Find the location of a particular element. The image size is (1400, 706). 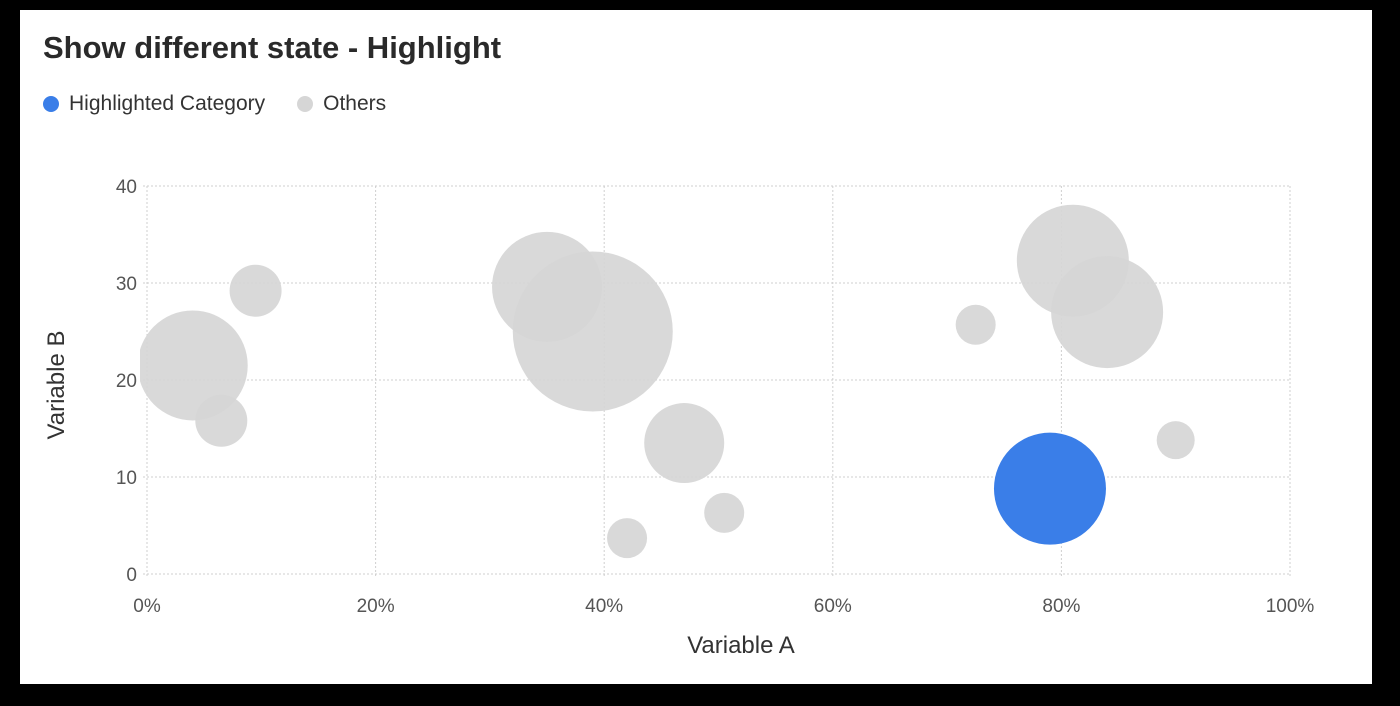

y-axis-title: Variable B is located at coordinates (56, 385).